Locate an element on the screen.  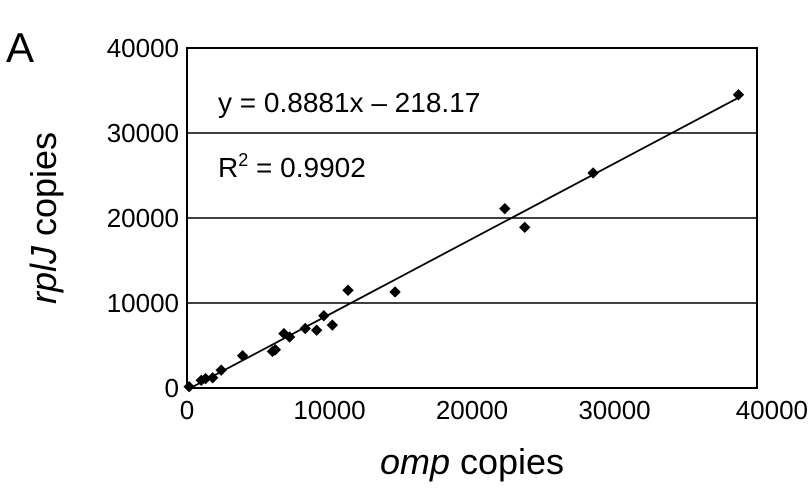
y-tick-label: 20000 is located at coordinates (143, 218).